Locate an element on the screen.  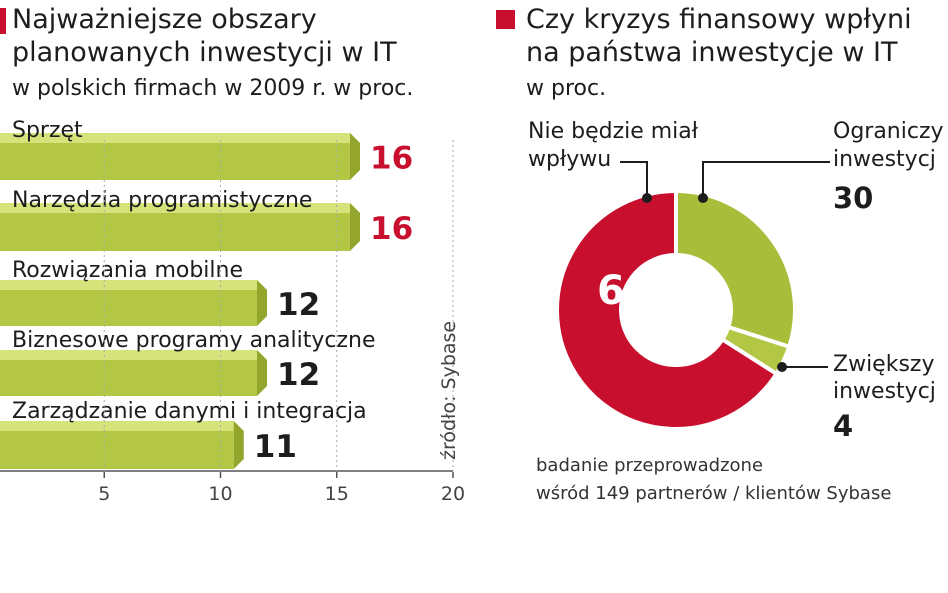
x-tick-label: 20 is located at coordinates (453, 494).